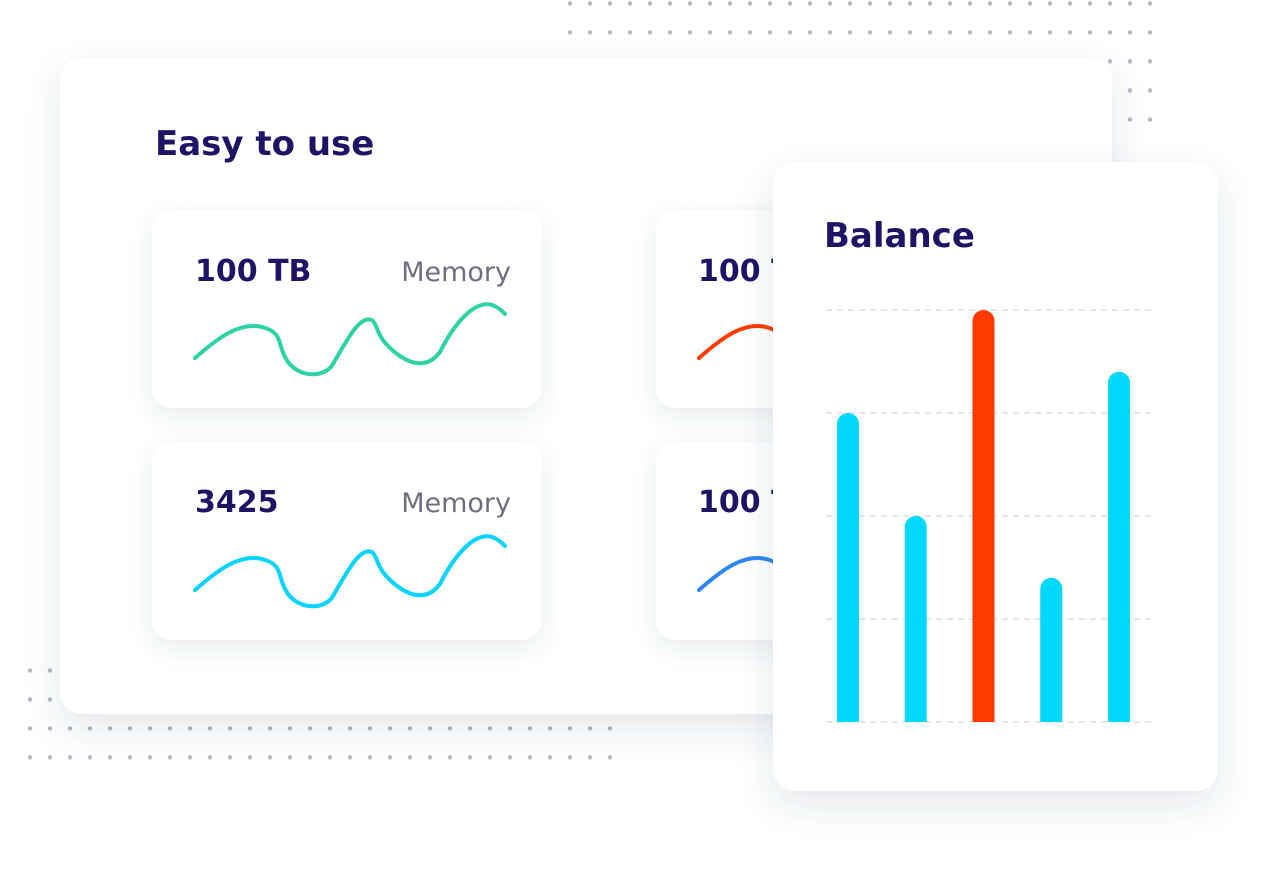 This screenshot has height=877, width=1283. What do you see at coordinates (253, 271) in the screenshot?
I see `card-value: 100 TB` at bounding box center [253, 271].